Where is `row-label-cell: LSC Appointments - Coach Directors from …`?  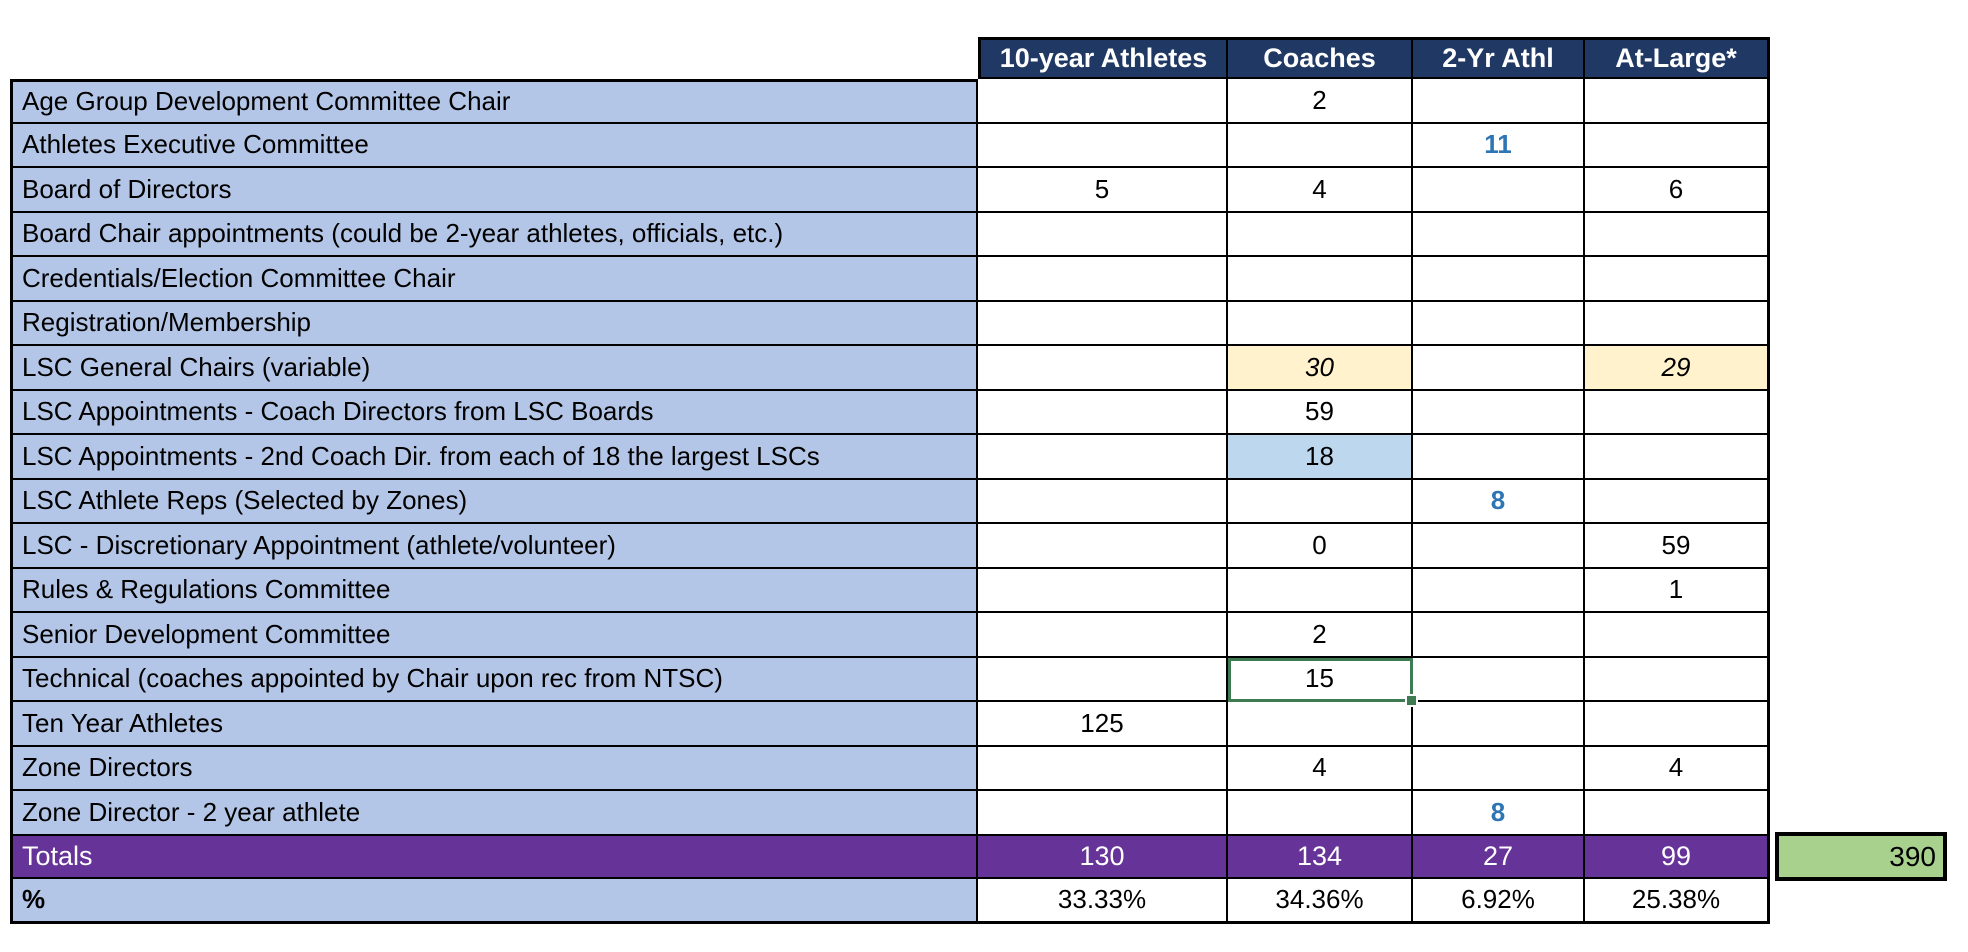
row-label-cell: LSC Appointments - Coach Directors from … is located at coordinates (494, 412).